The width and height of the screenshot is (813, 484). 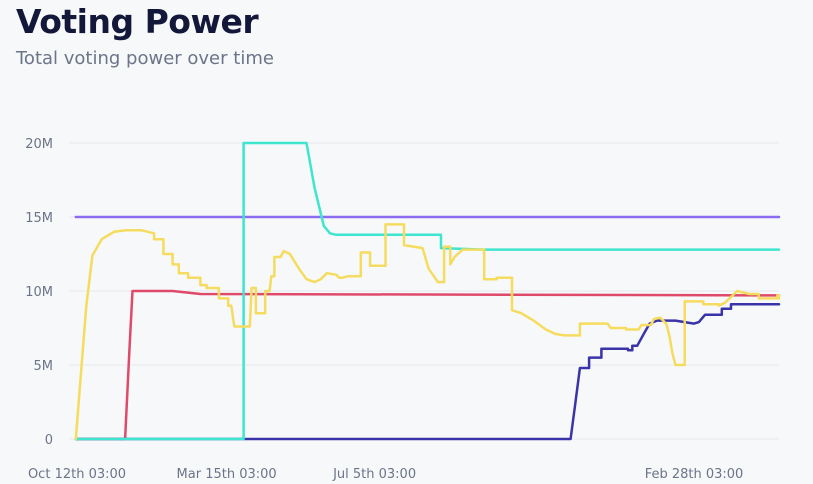 What do you see at coordinates (39, 292) in the screenshot?
I see `y-tick-label: 10M` at bounding box center [39, 292].